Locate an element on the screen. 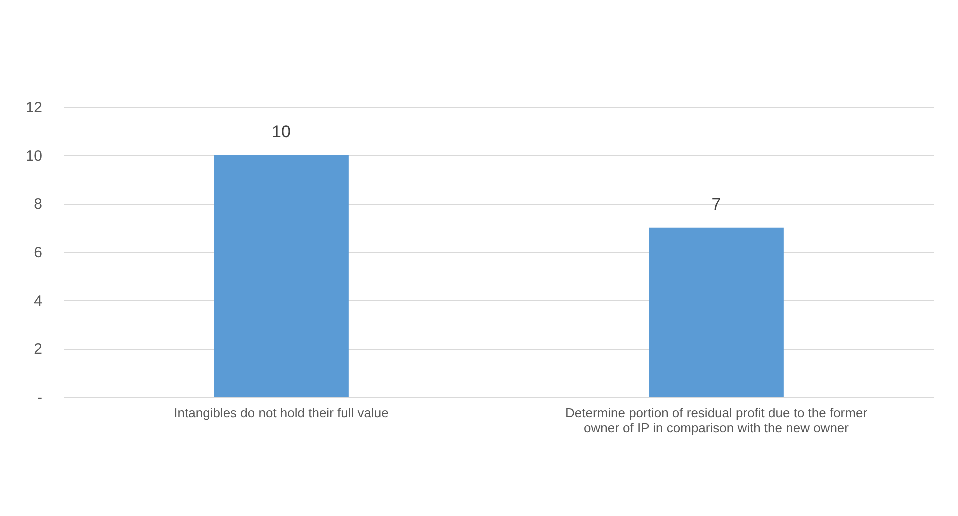 The image size is (958, 516). y-tick-label: 4 is located at coordinates (38, 301).